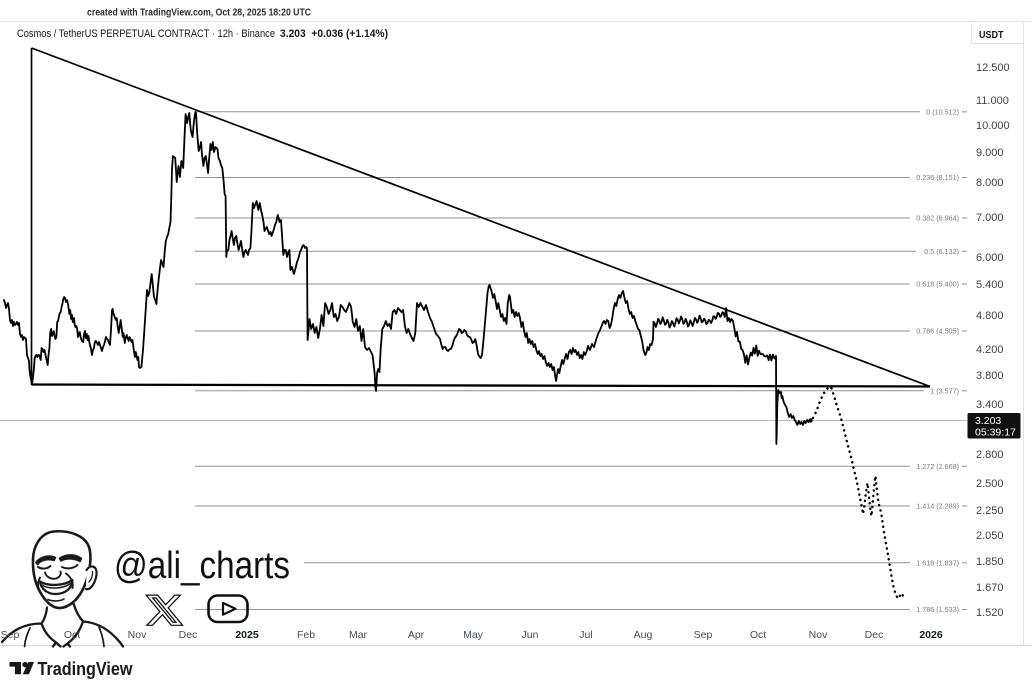 The width and height of the screenshot is (1032, 692). I want to click on svg-text: Jul, so click(585, 635).